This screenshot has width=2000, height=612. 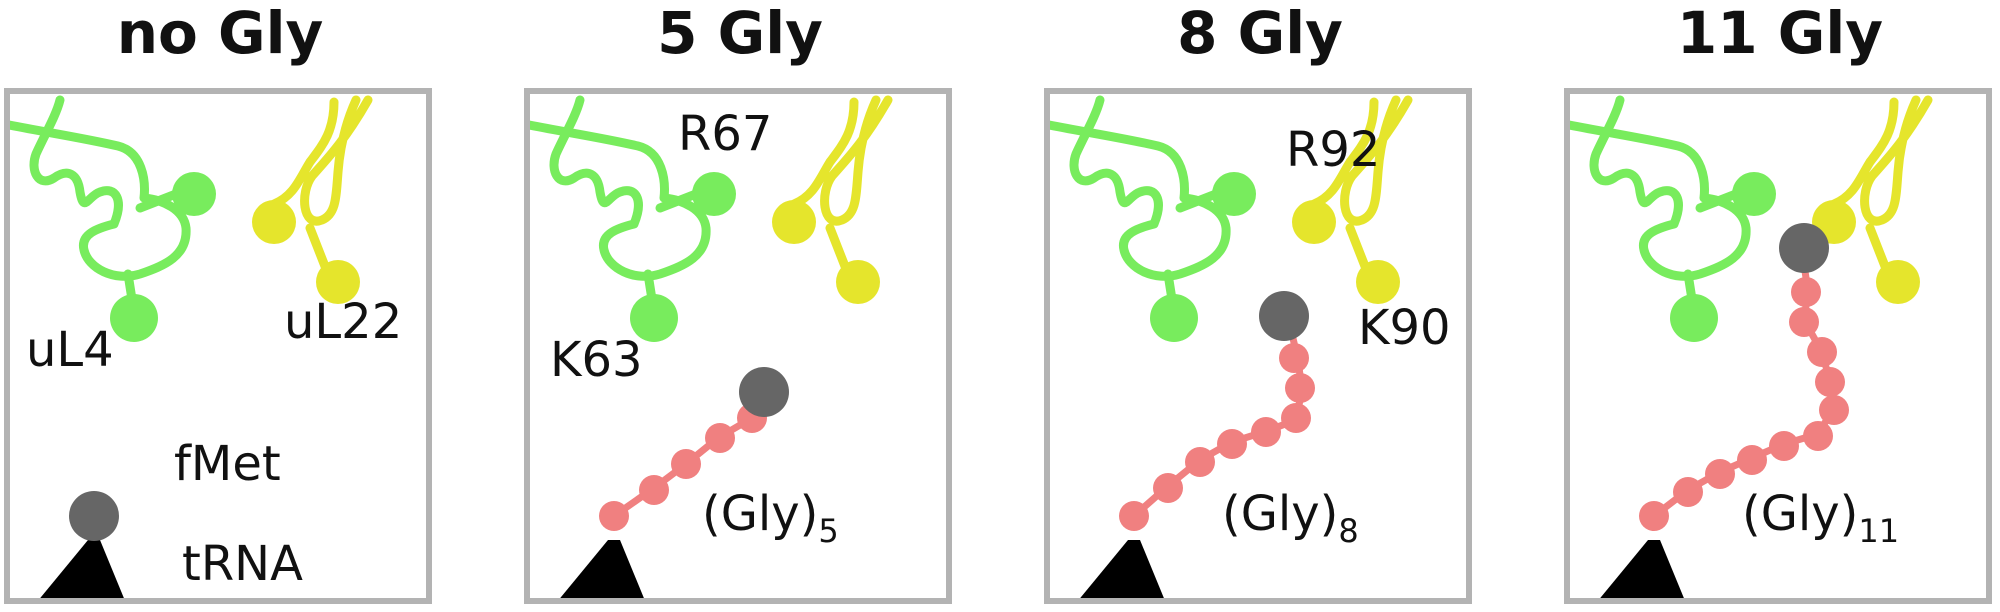 What do you see at coordinates (220, 33) in the screenshot?
I see `panel-title-no-gly: no Gly` at bounding box center [220, 33].